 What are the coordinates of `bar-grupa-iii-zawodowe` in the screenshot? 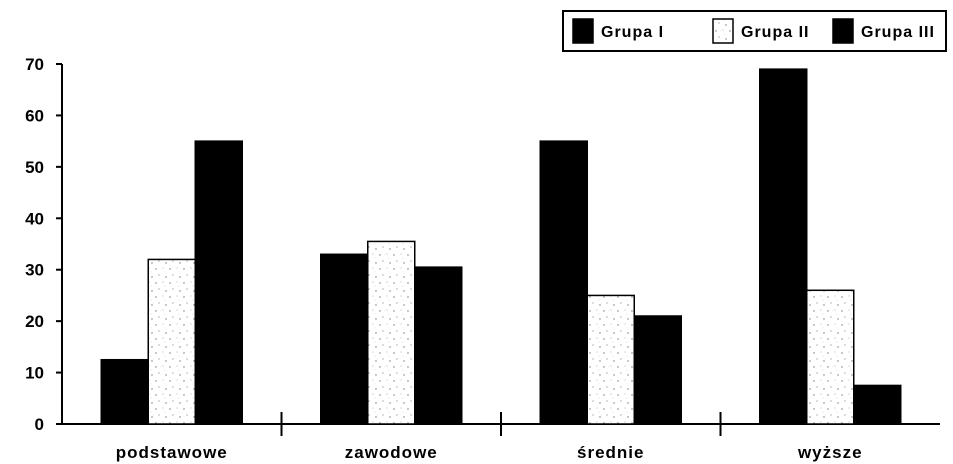 It's located at (438, 345).